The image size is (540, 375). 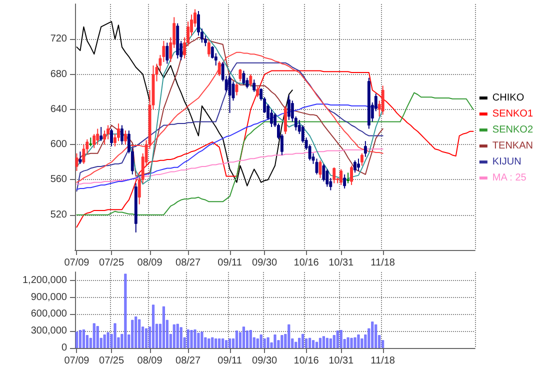 What do you see at coordinates (49, 331) in the screenshot?
I see `y-tick-label: 300,000` at bounding box center [49, 331].